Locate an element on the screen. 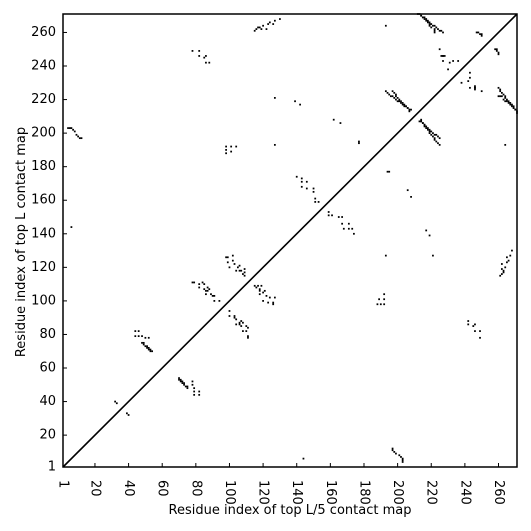 The width and height of the screenshot is (531, 531). y-axis-label: Residue index of top L contact map is located at coordinates (21, 242).